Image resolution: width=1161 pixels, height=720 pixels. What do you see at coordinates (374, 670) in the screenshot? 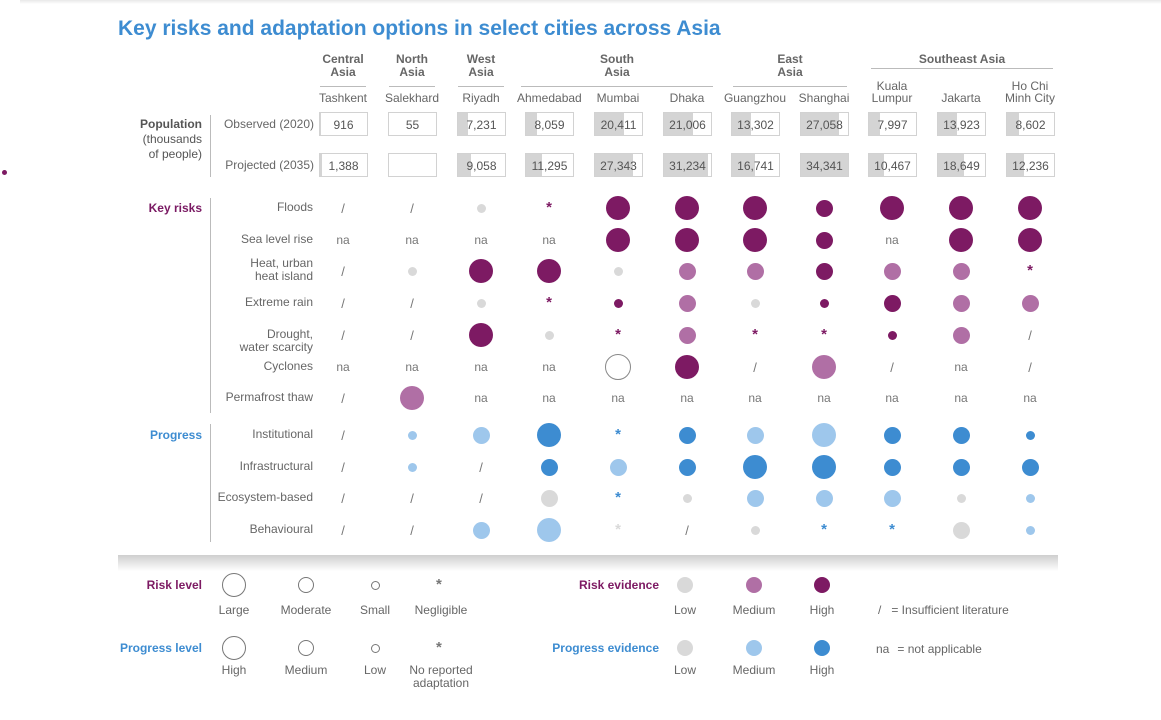
I see `progress-level-label: Low` at bounding box center [374, 670].